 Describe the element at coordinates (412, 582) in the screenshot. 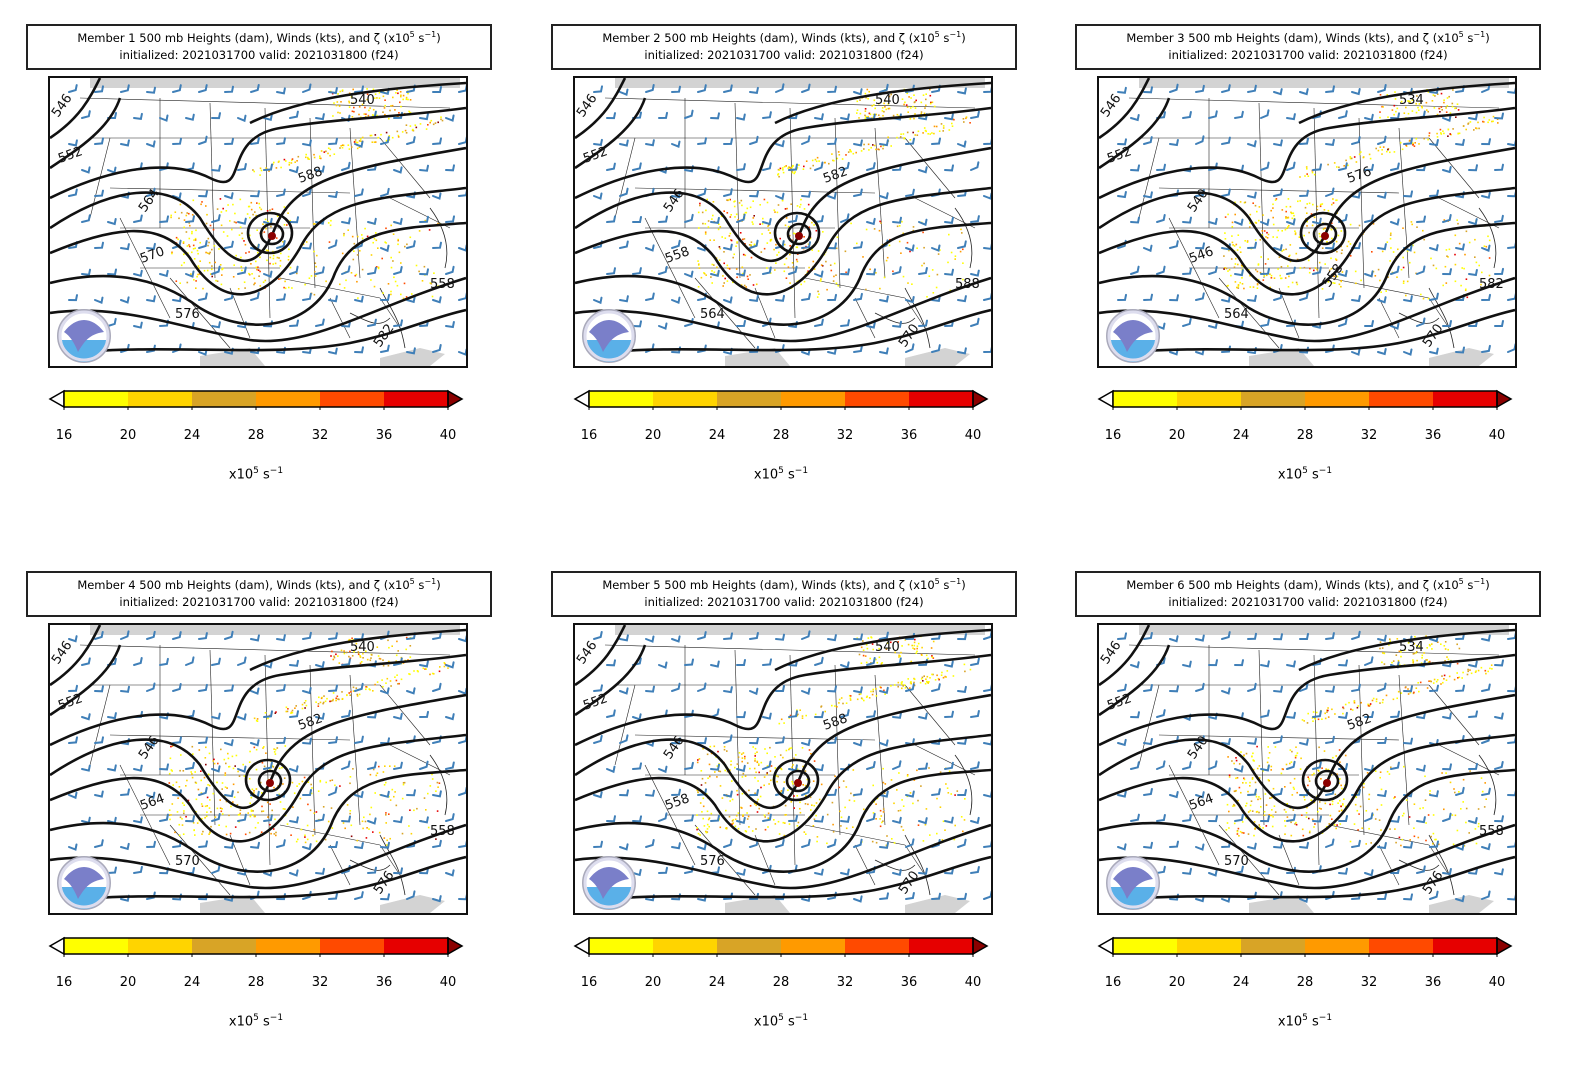

I see `title-exponent: 5` at that location.